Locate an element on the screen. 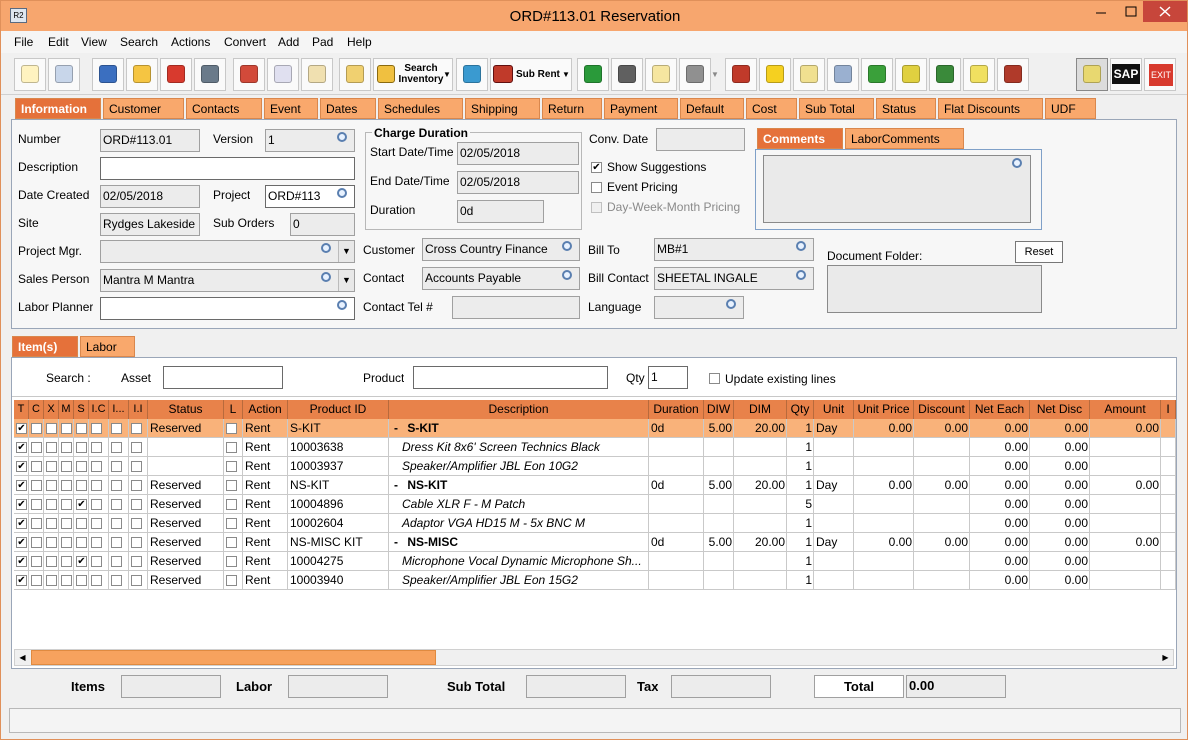  menu-item: Help is located at coordinates (359, 42).